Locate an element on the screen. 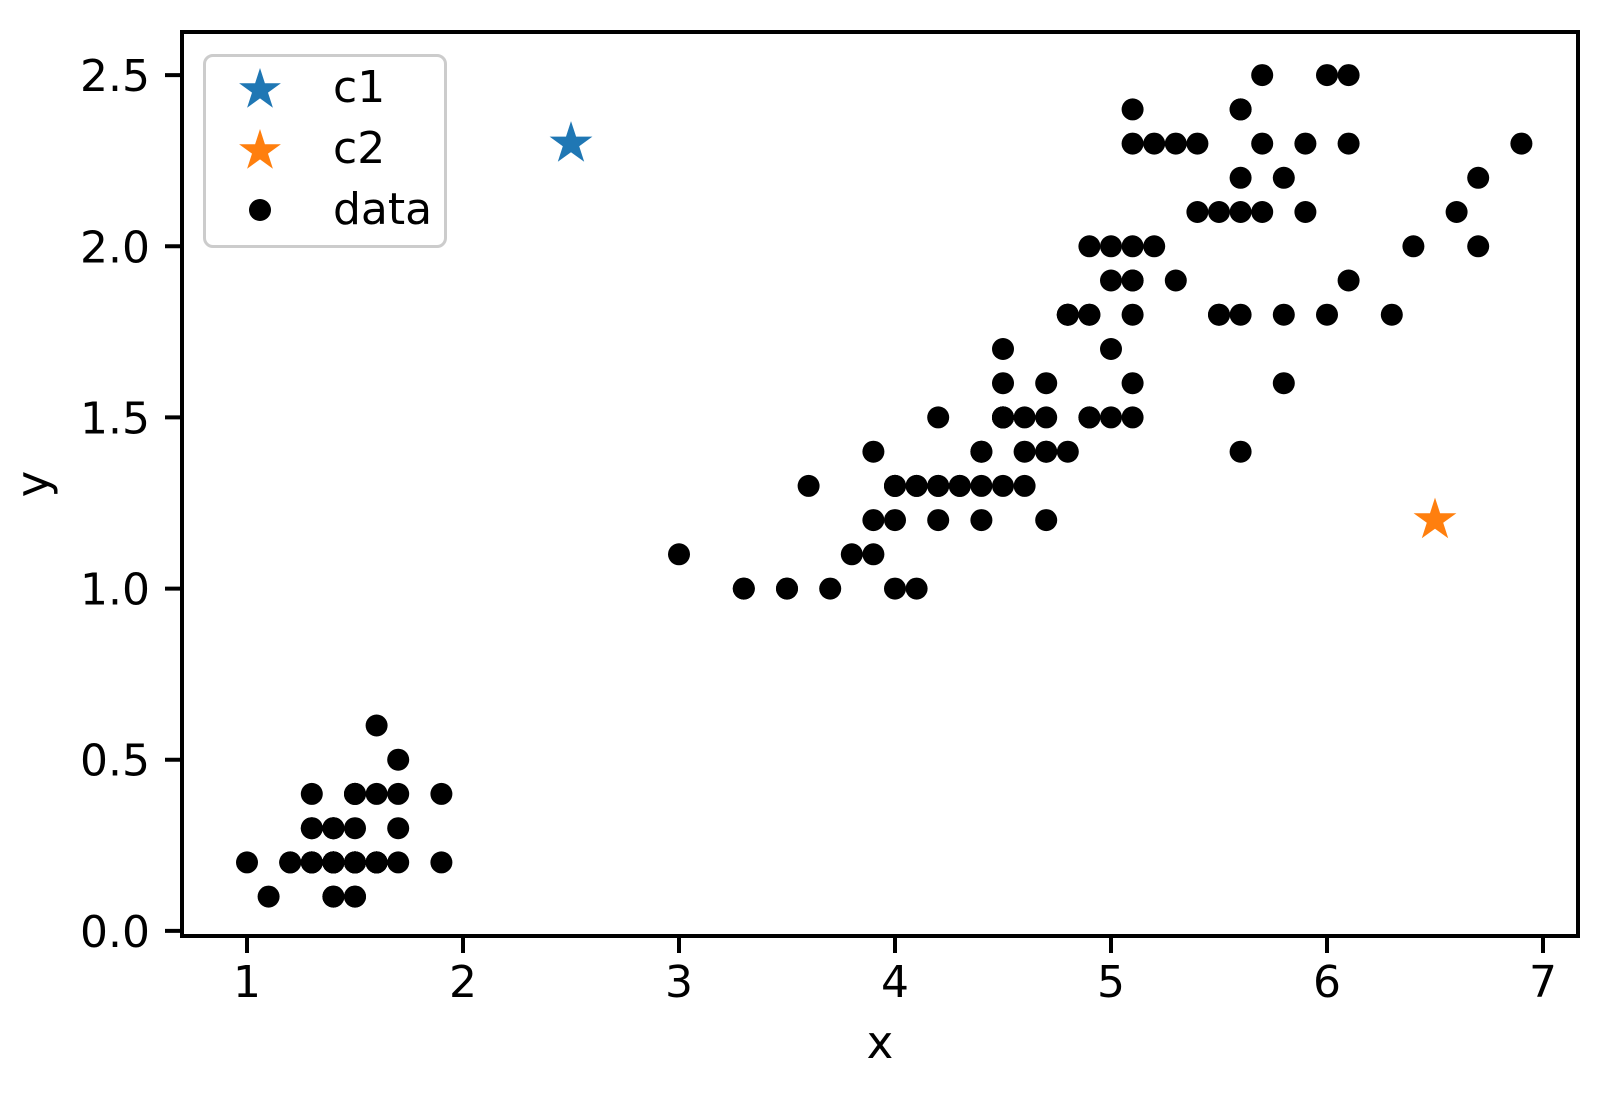 The width and height of the screenshot is (1610, 1099). data-dot-icon is located at coordinates (260, 209).